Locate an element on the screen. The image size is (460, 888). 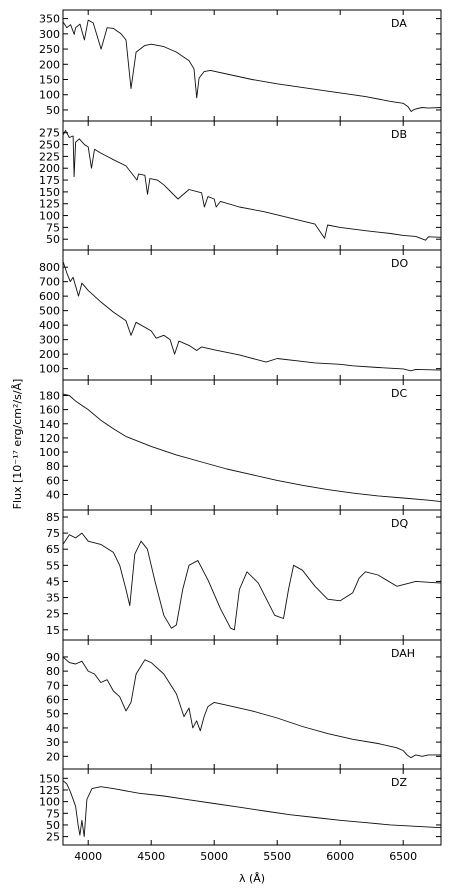
y-tick-label: 70 is located at coordinates (53, 685).